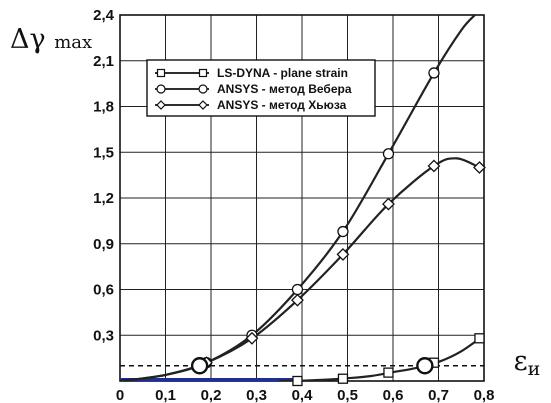 The image size is (551, 403). I want to click on x-tick-label: 0,5, so click(347, 395).